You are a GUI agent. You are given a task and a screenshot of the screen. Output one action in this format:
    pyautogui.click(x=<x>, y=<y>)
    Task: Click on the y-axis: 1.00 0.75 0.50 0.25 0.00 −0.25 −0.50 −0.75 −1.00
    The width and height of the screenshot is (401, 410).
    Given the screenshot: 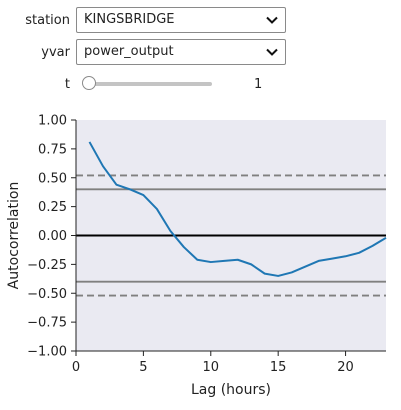 What is the action you would take?
    pyautogui.click(x=52, y=237)
    